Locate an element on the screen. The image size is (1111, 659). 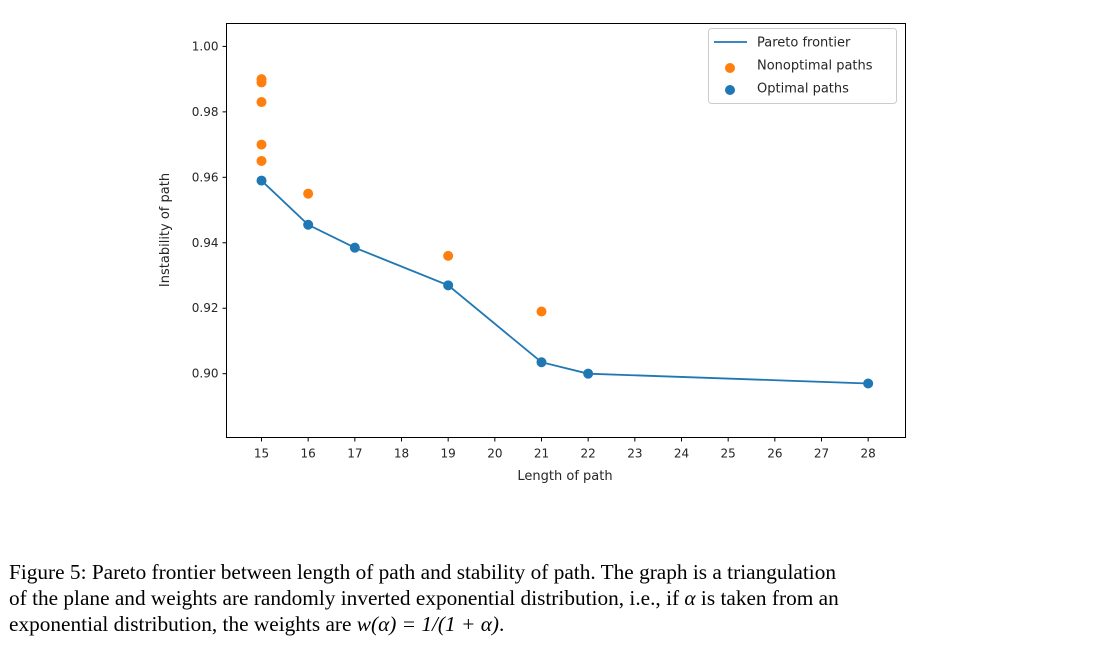
x-axis-label: Length of path is located at coordinates (564, 476).